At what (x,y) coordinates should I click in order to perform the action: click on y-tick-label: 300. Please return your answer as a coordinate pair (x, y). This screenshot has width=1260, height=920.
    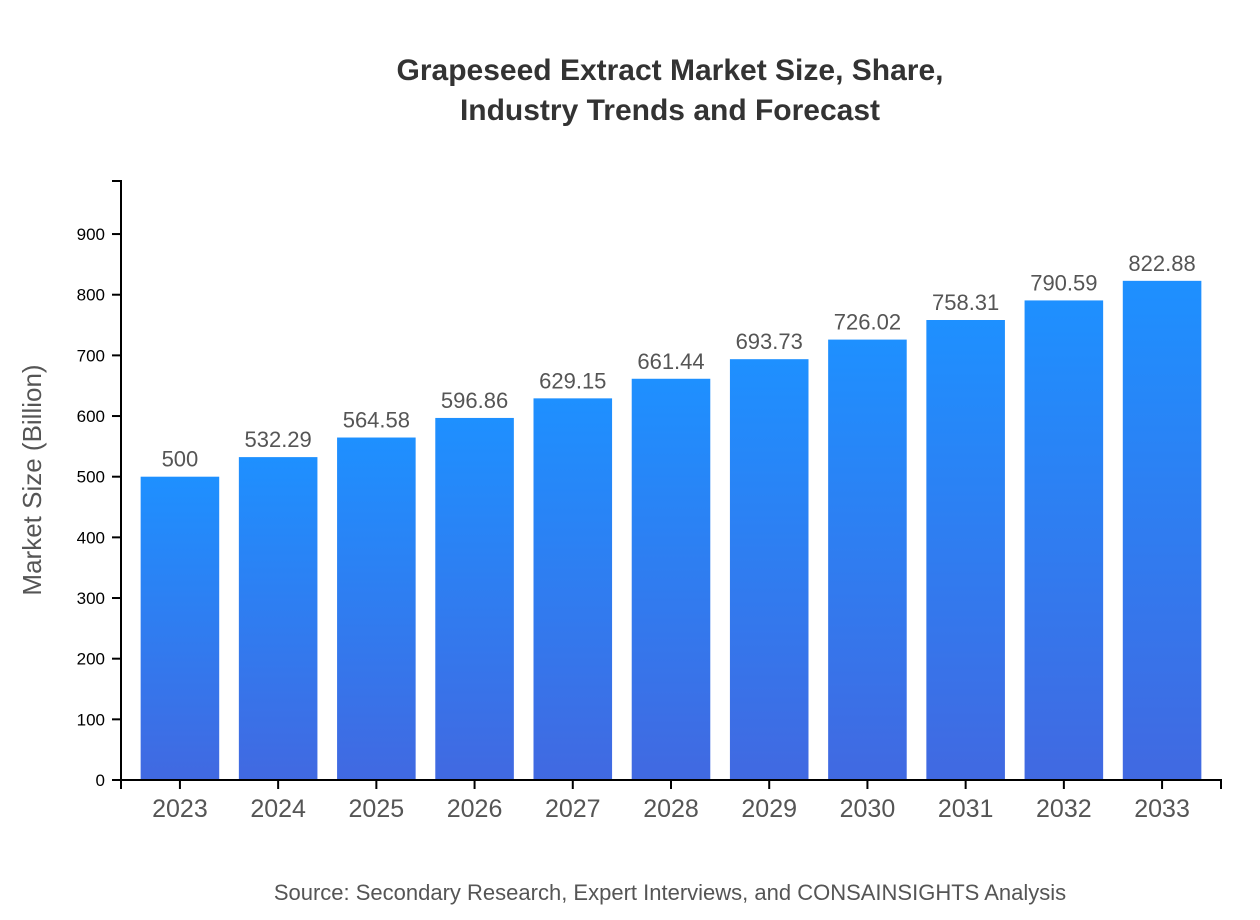
    Looking at the image, I should click on (91, 598).